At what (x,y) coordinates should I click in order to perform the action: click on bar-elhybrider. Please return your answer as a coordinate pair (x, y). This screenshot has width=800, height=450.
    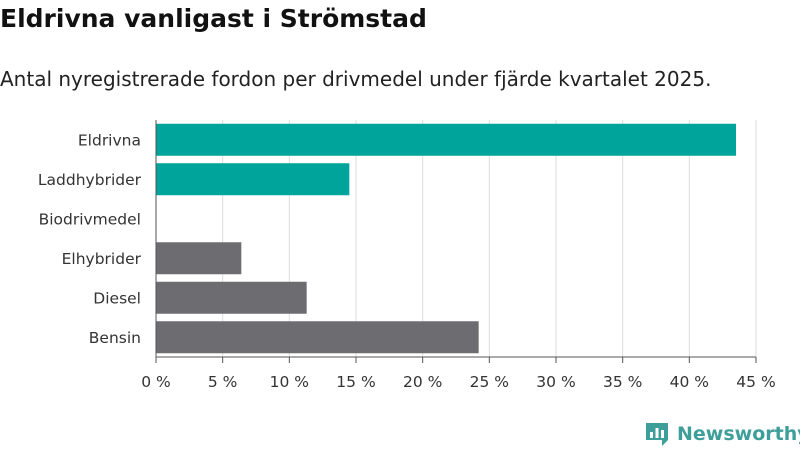
    Looking at the image, I should click on (199, 258).